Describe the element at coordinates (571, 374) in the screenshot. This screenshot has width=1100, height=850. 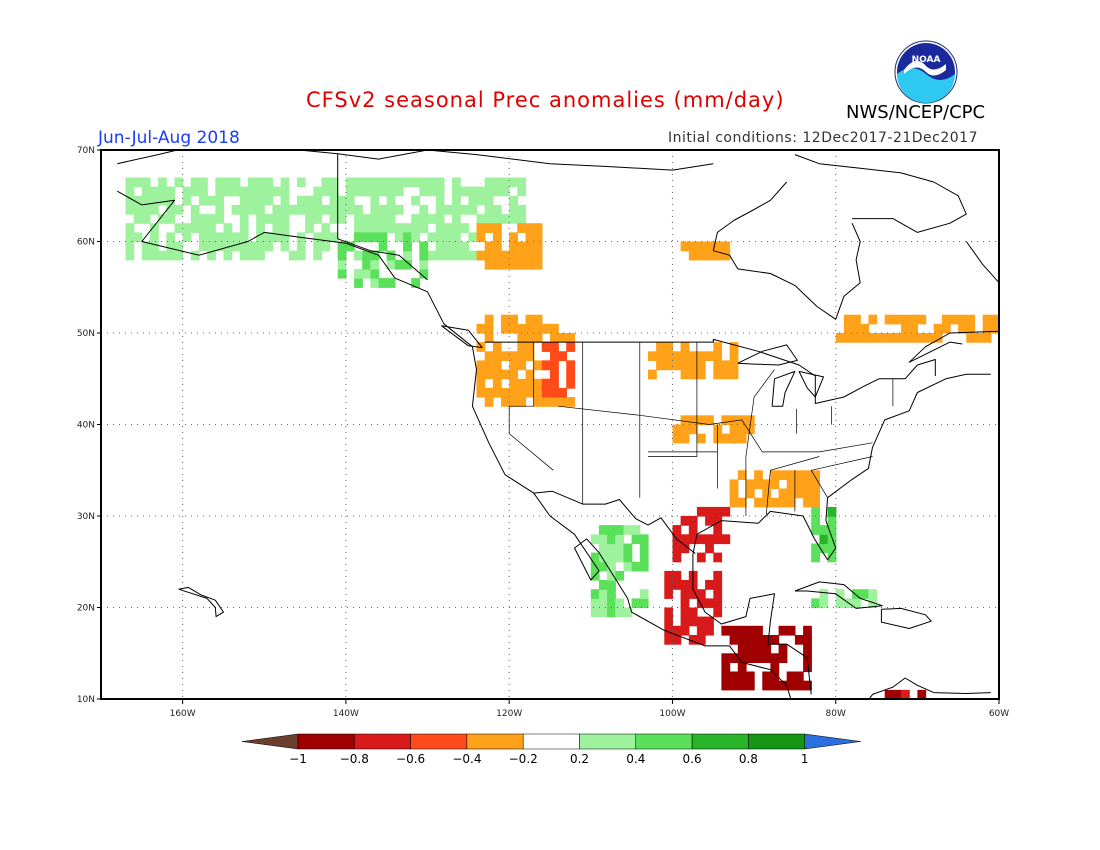
I see `anomaly-cell-idaho-montana` at that location.